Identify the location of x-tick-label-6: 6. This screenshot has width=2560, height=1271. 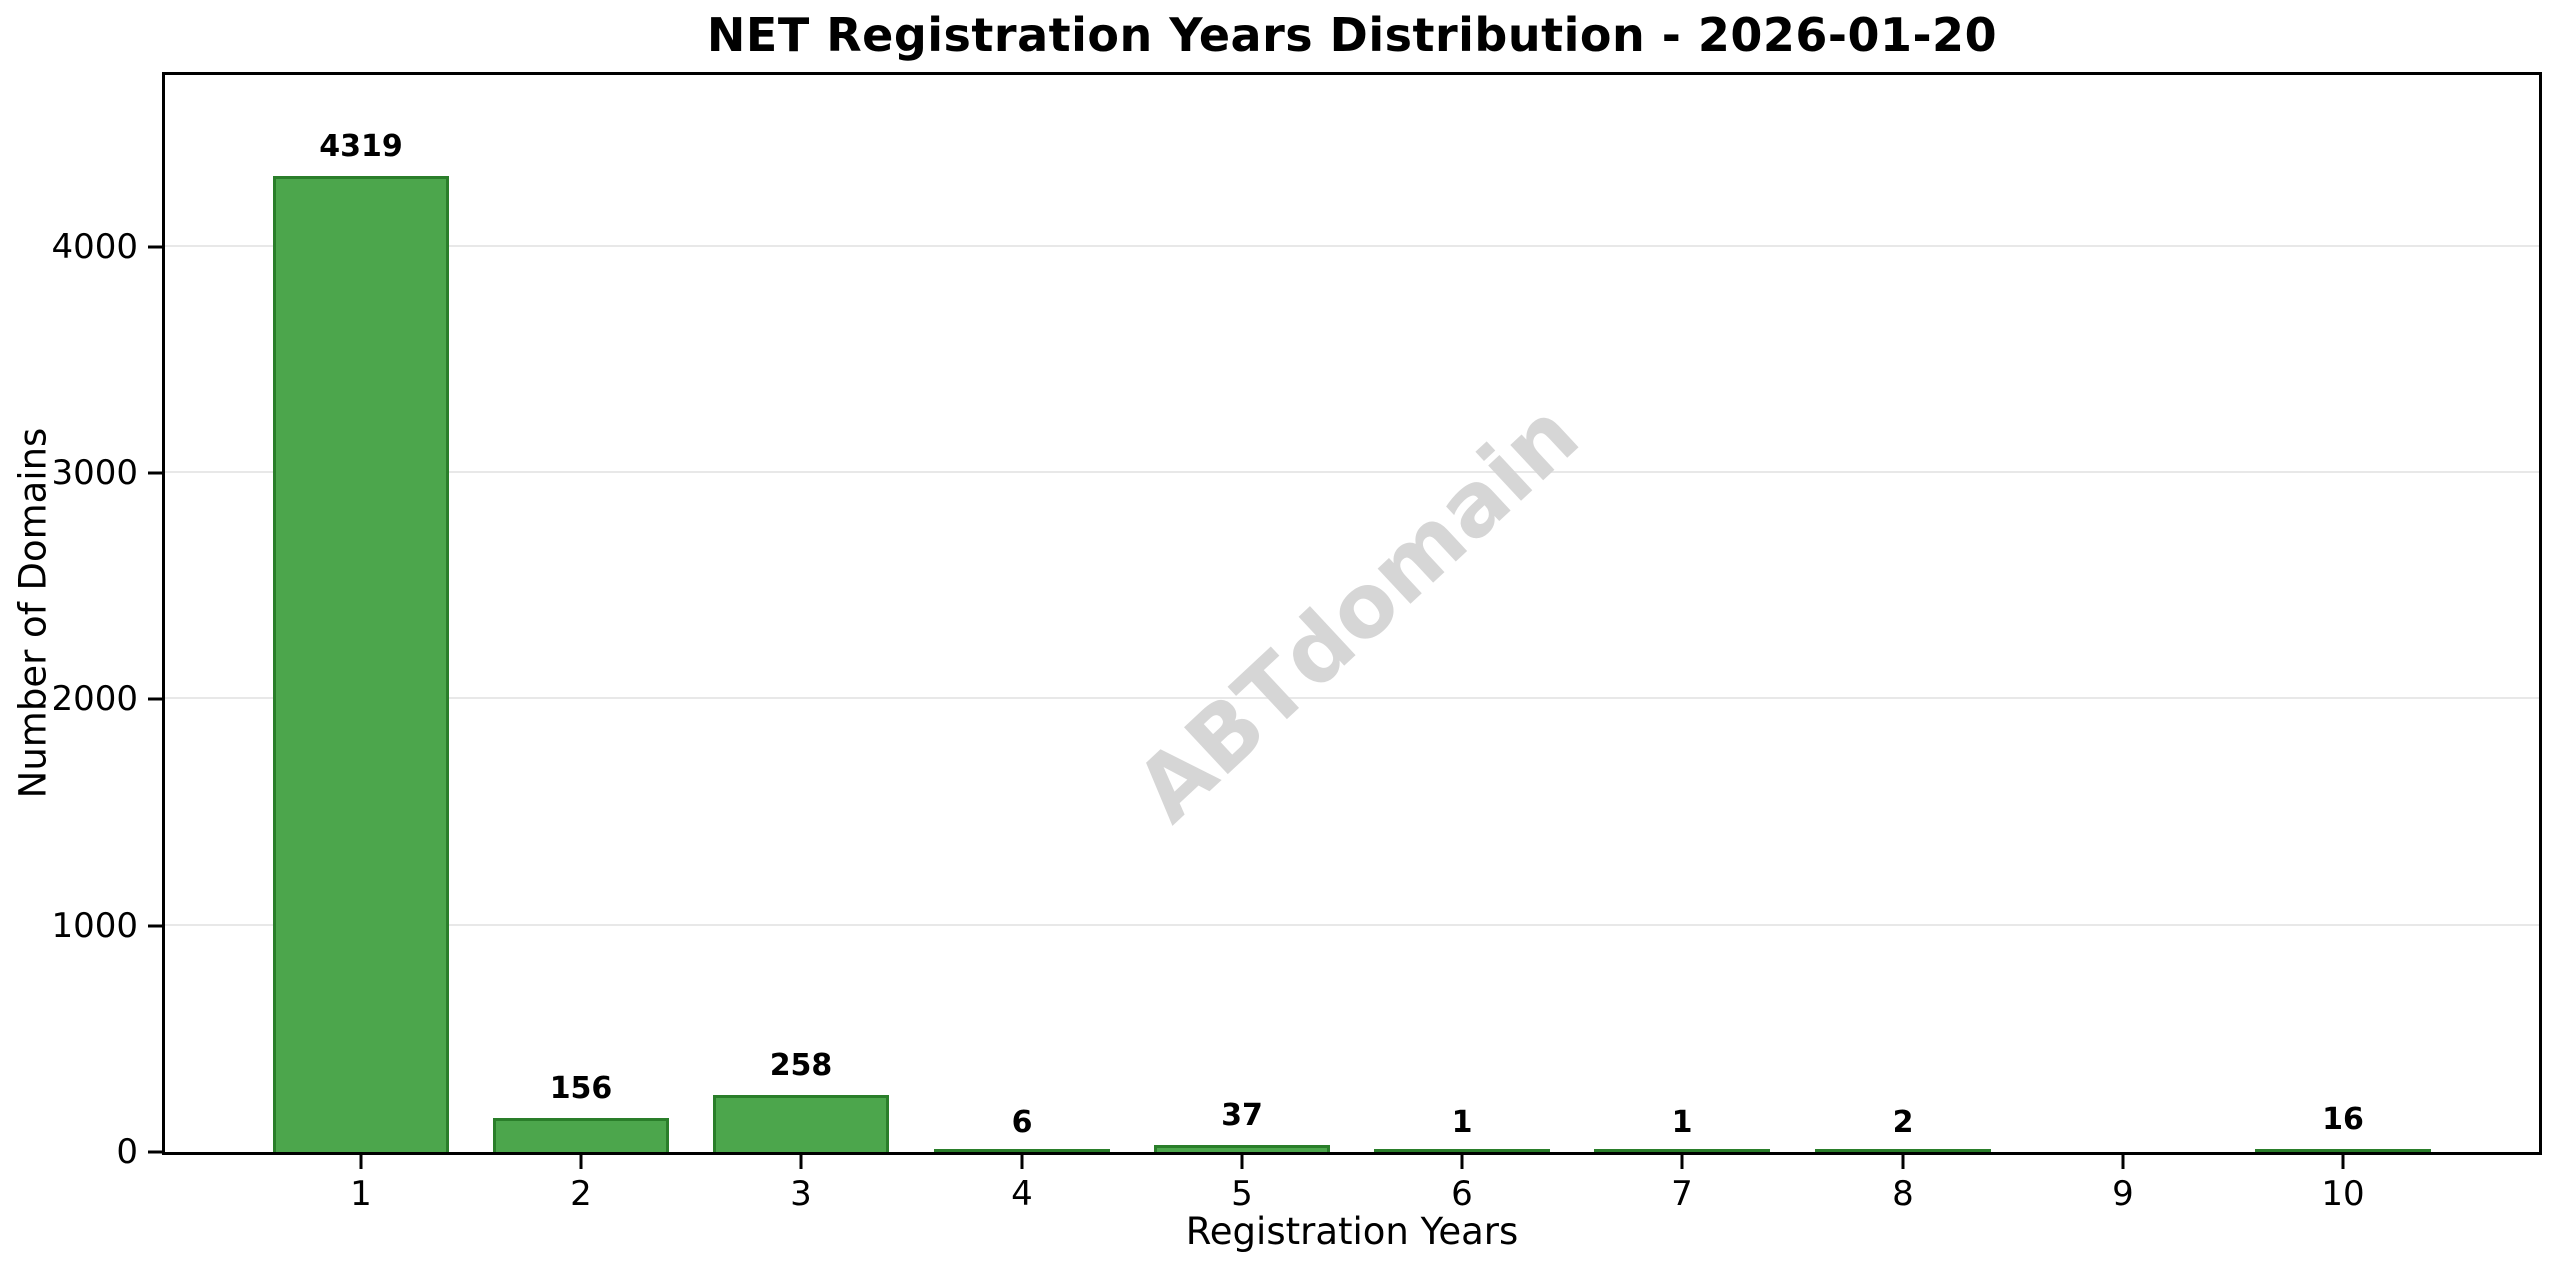
(1462, 1194).